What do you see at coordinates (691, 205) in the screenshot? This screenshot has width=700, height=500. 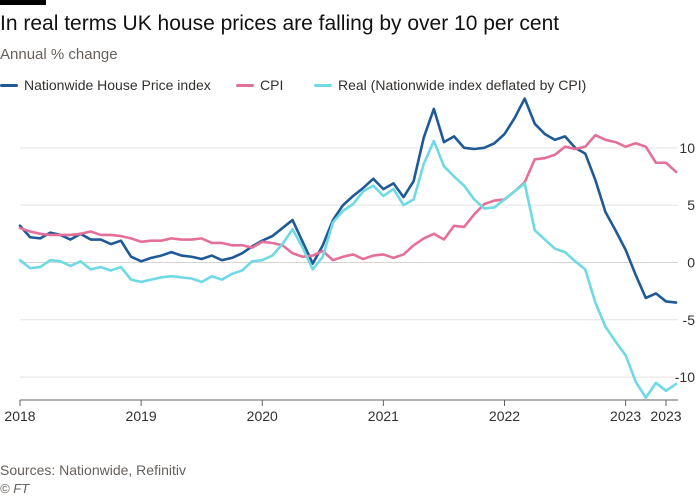 I see `y-tick-label: 5` at bounding box center [691, 205].